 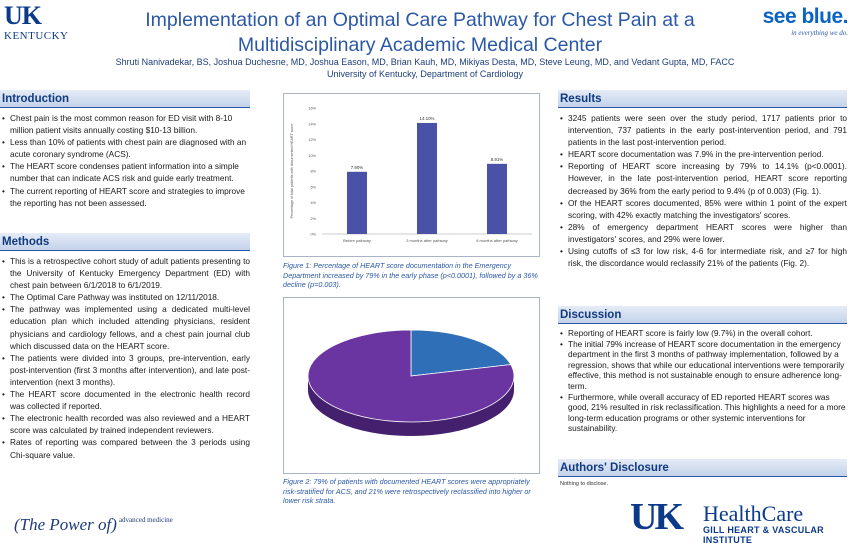 I want to click on uk-logo-mark: UK, so click(x=23, y=15).